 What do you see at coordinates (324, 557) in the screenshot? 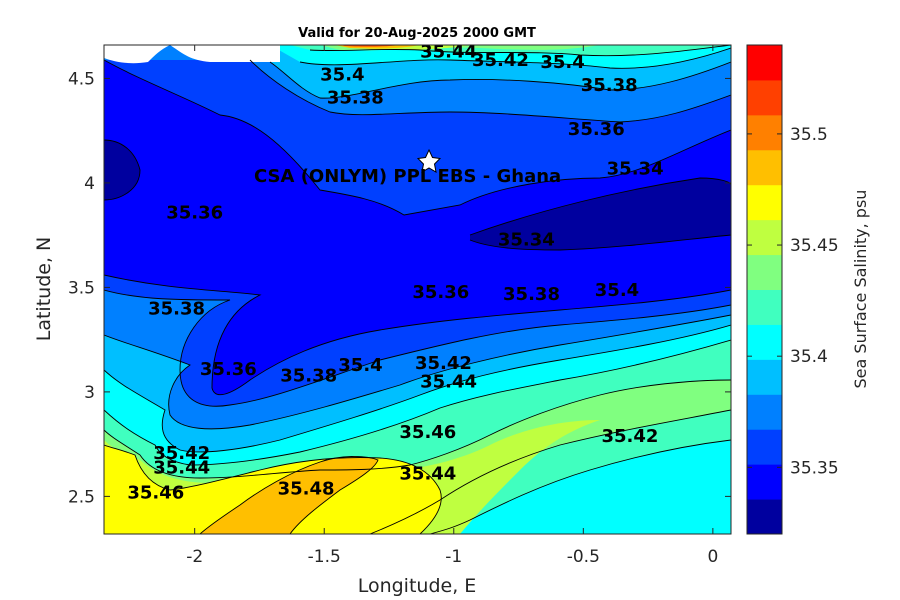
I see `x-tick-label: -1.5` at bounding box center [324, 557].